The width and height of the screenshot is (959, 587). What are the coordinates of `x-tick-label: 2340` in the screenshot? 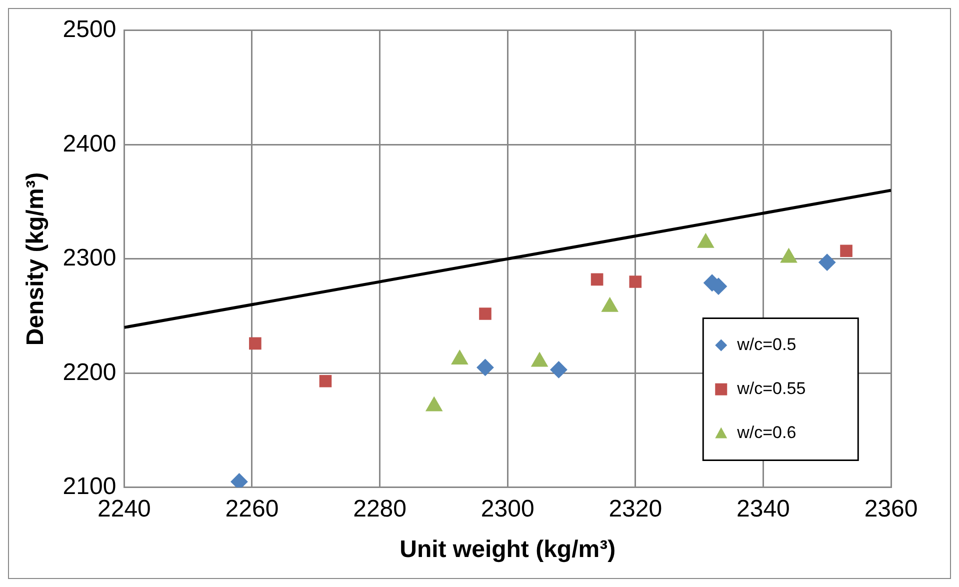 It's located at (763, 508).